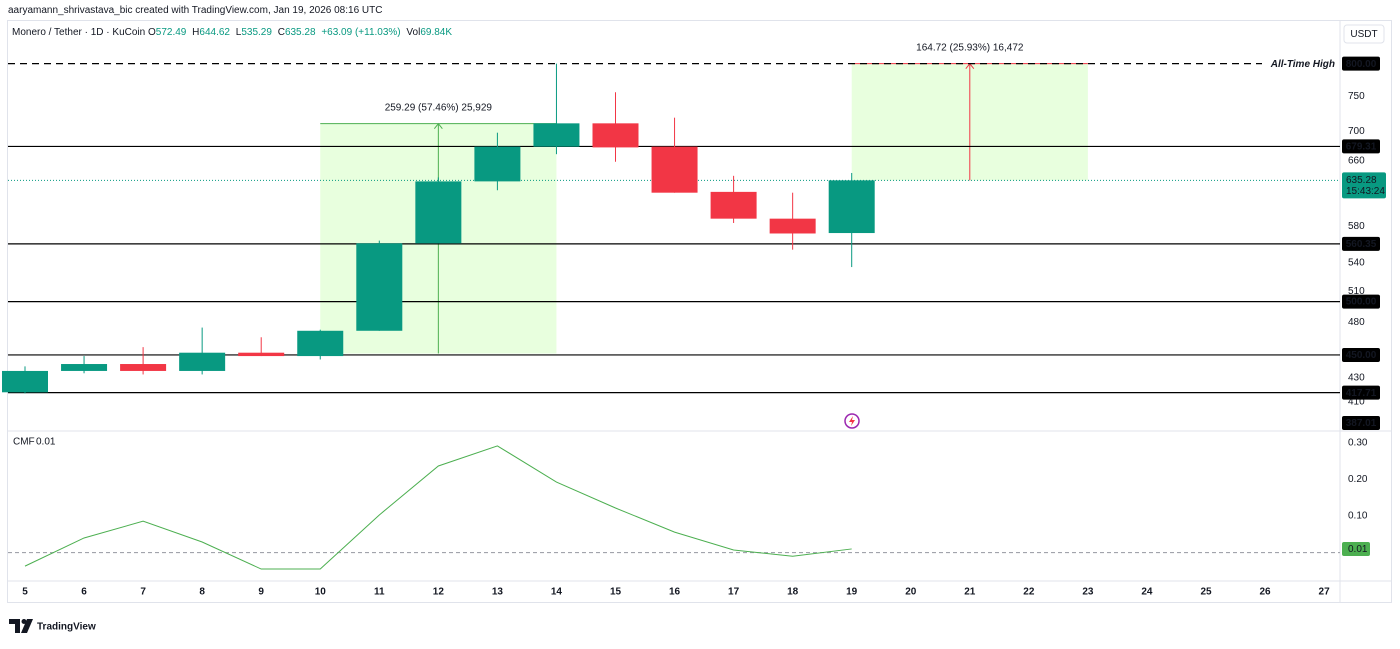  Describe the element at coordinates (1358, 516) in the screenshot. I see `cmf-tick-label: 0.10` at that location.